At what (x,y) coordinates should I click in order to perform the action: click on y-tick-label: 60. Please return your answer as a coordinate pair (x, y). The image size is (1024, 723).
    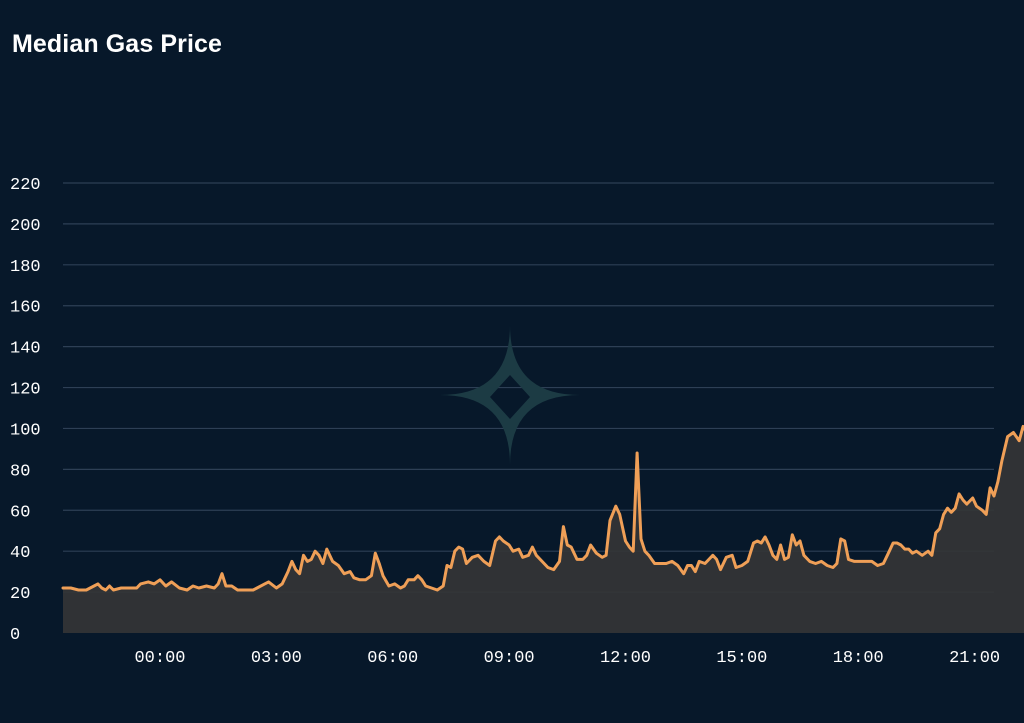
    Looking at the image, I should click on (20, 512).